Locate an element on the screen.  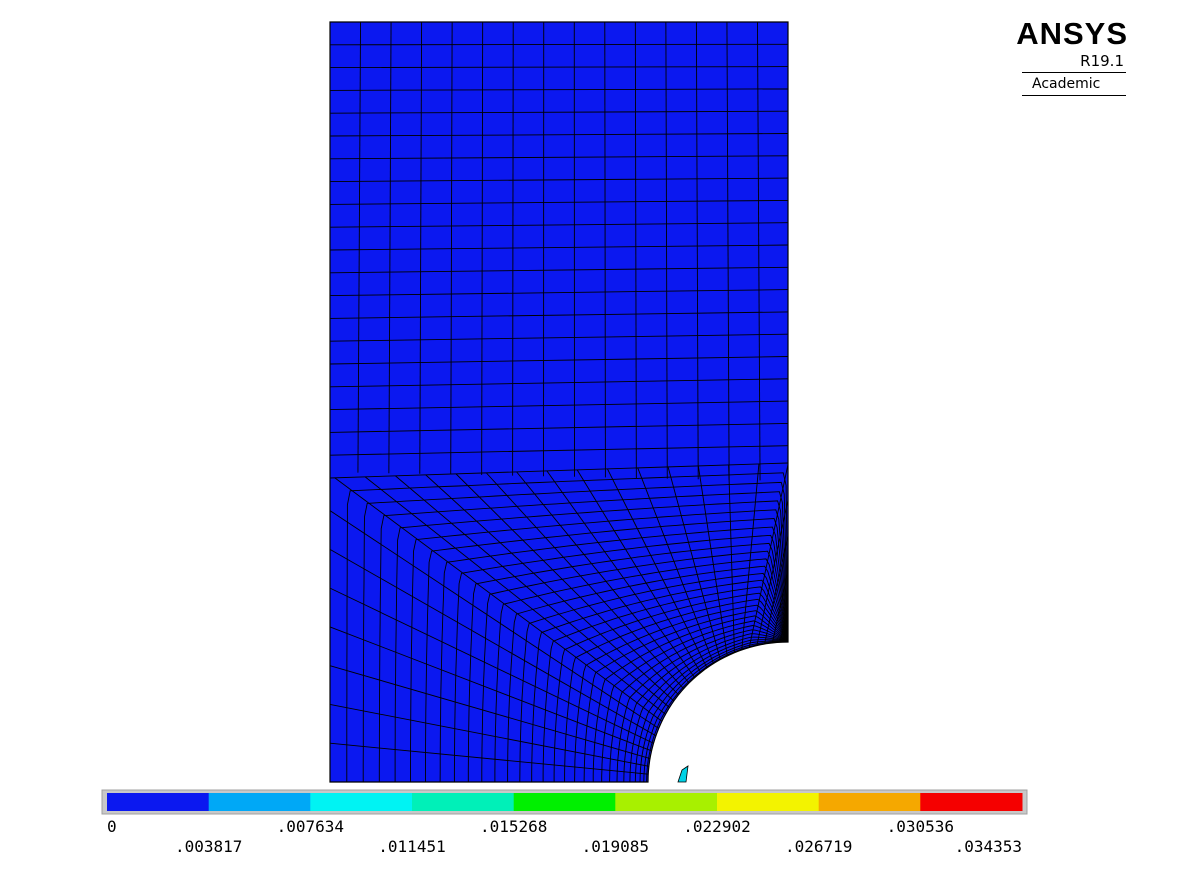
legend-label: .030536 is located at coordinates (920, 826).